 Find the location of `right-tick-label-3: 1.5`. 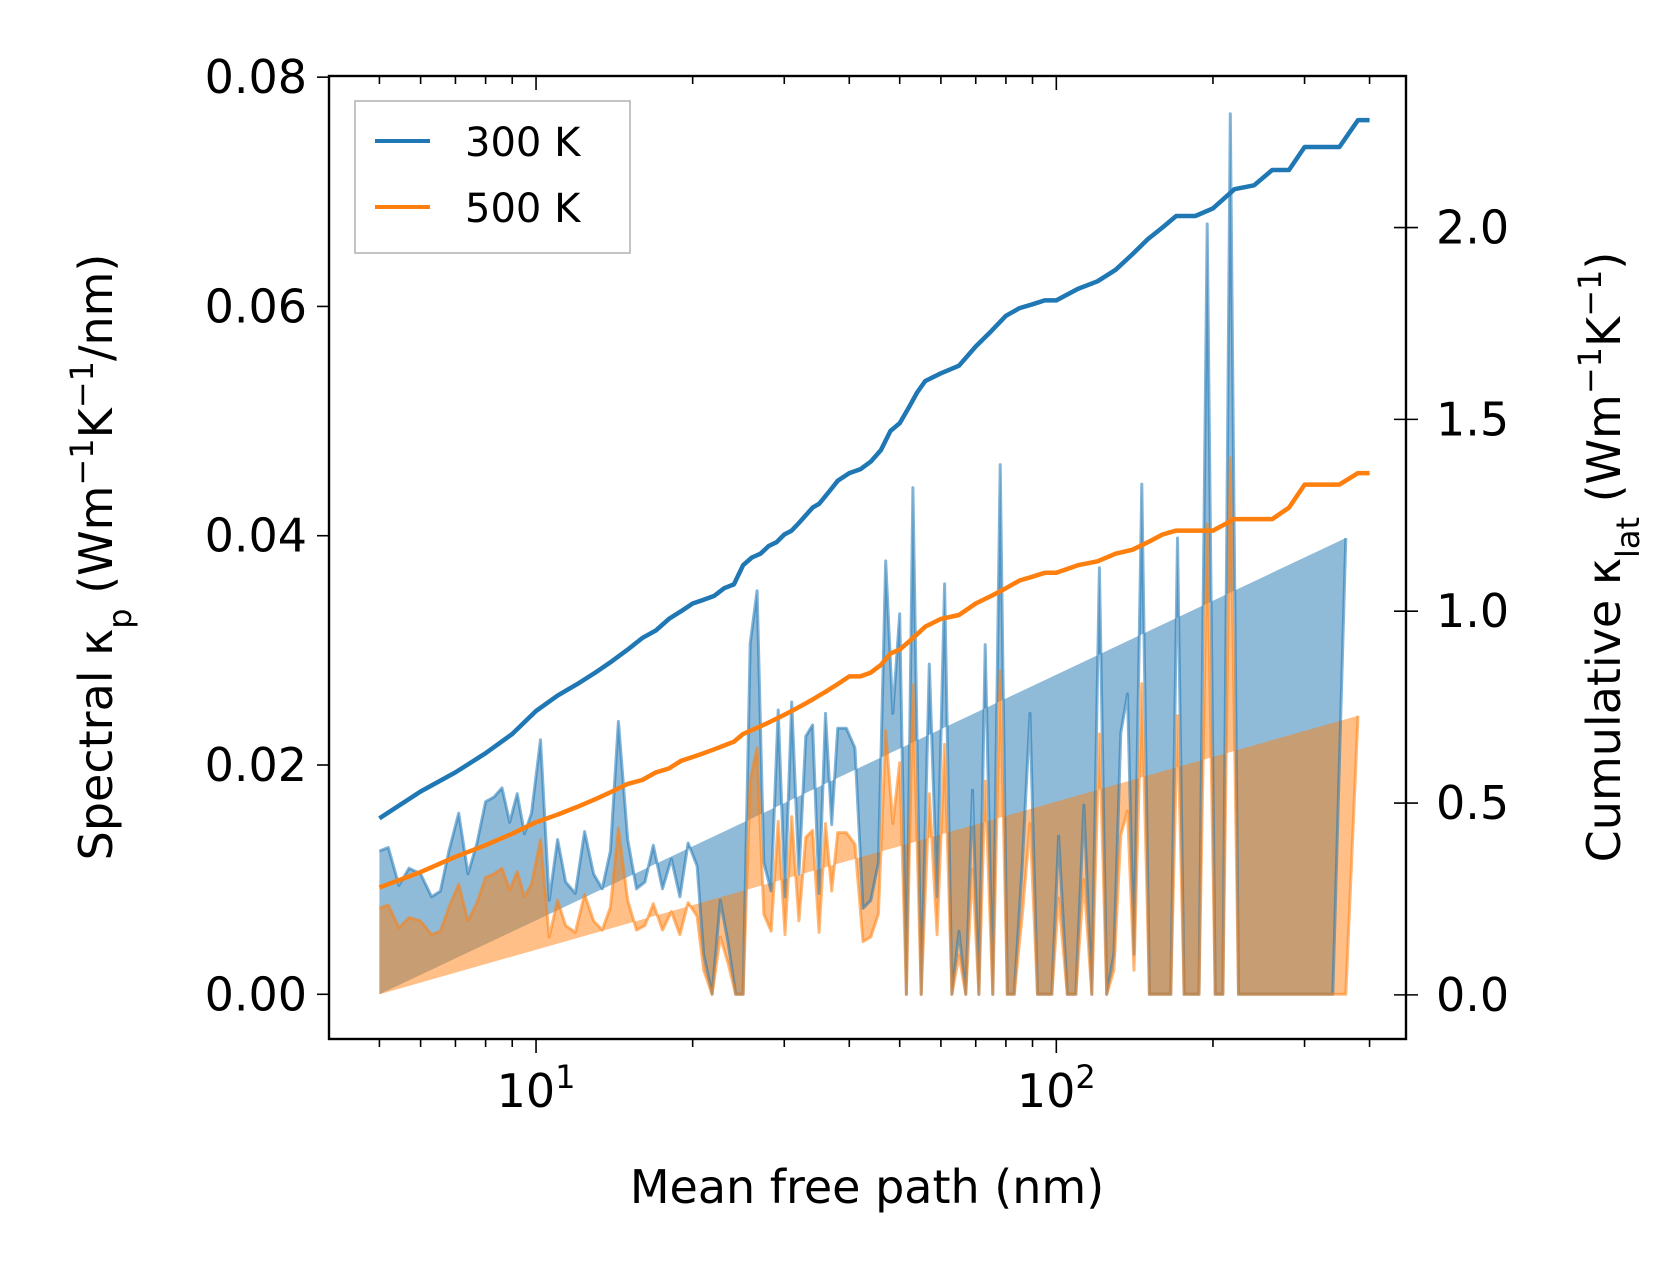

right-tick-label-3: 1.5 is located at coordinates (1472, 419).